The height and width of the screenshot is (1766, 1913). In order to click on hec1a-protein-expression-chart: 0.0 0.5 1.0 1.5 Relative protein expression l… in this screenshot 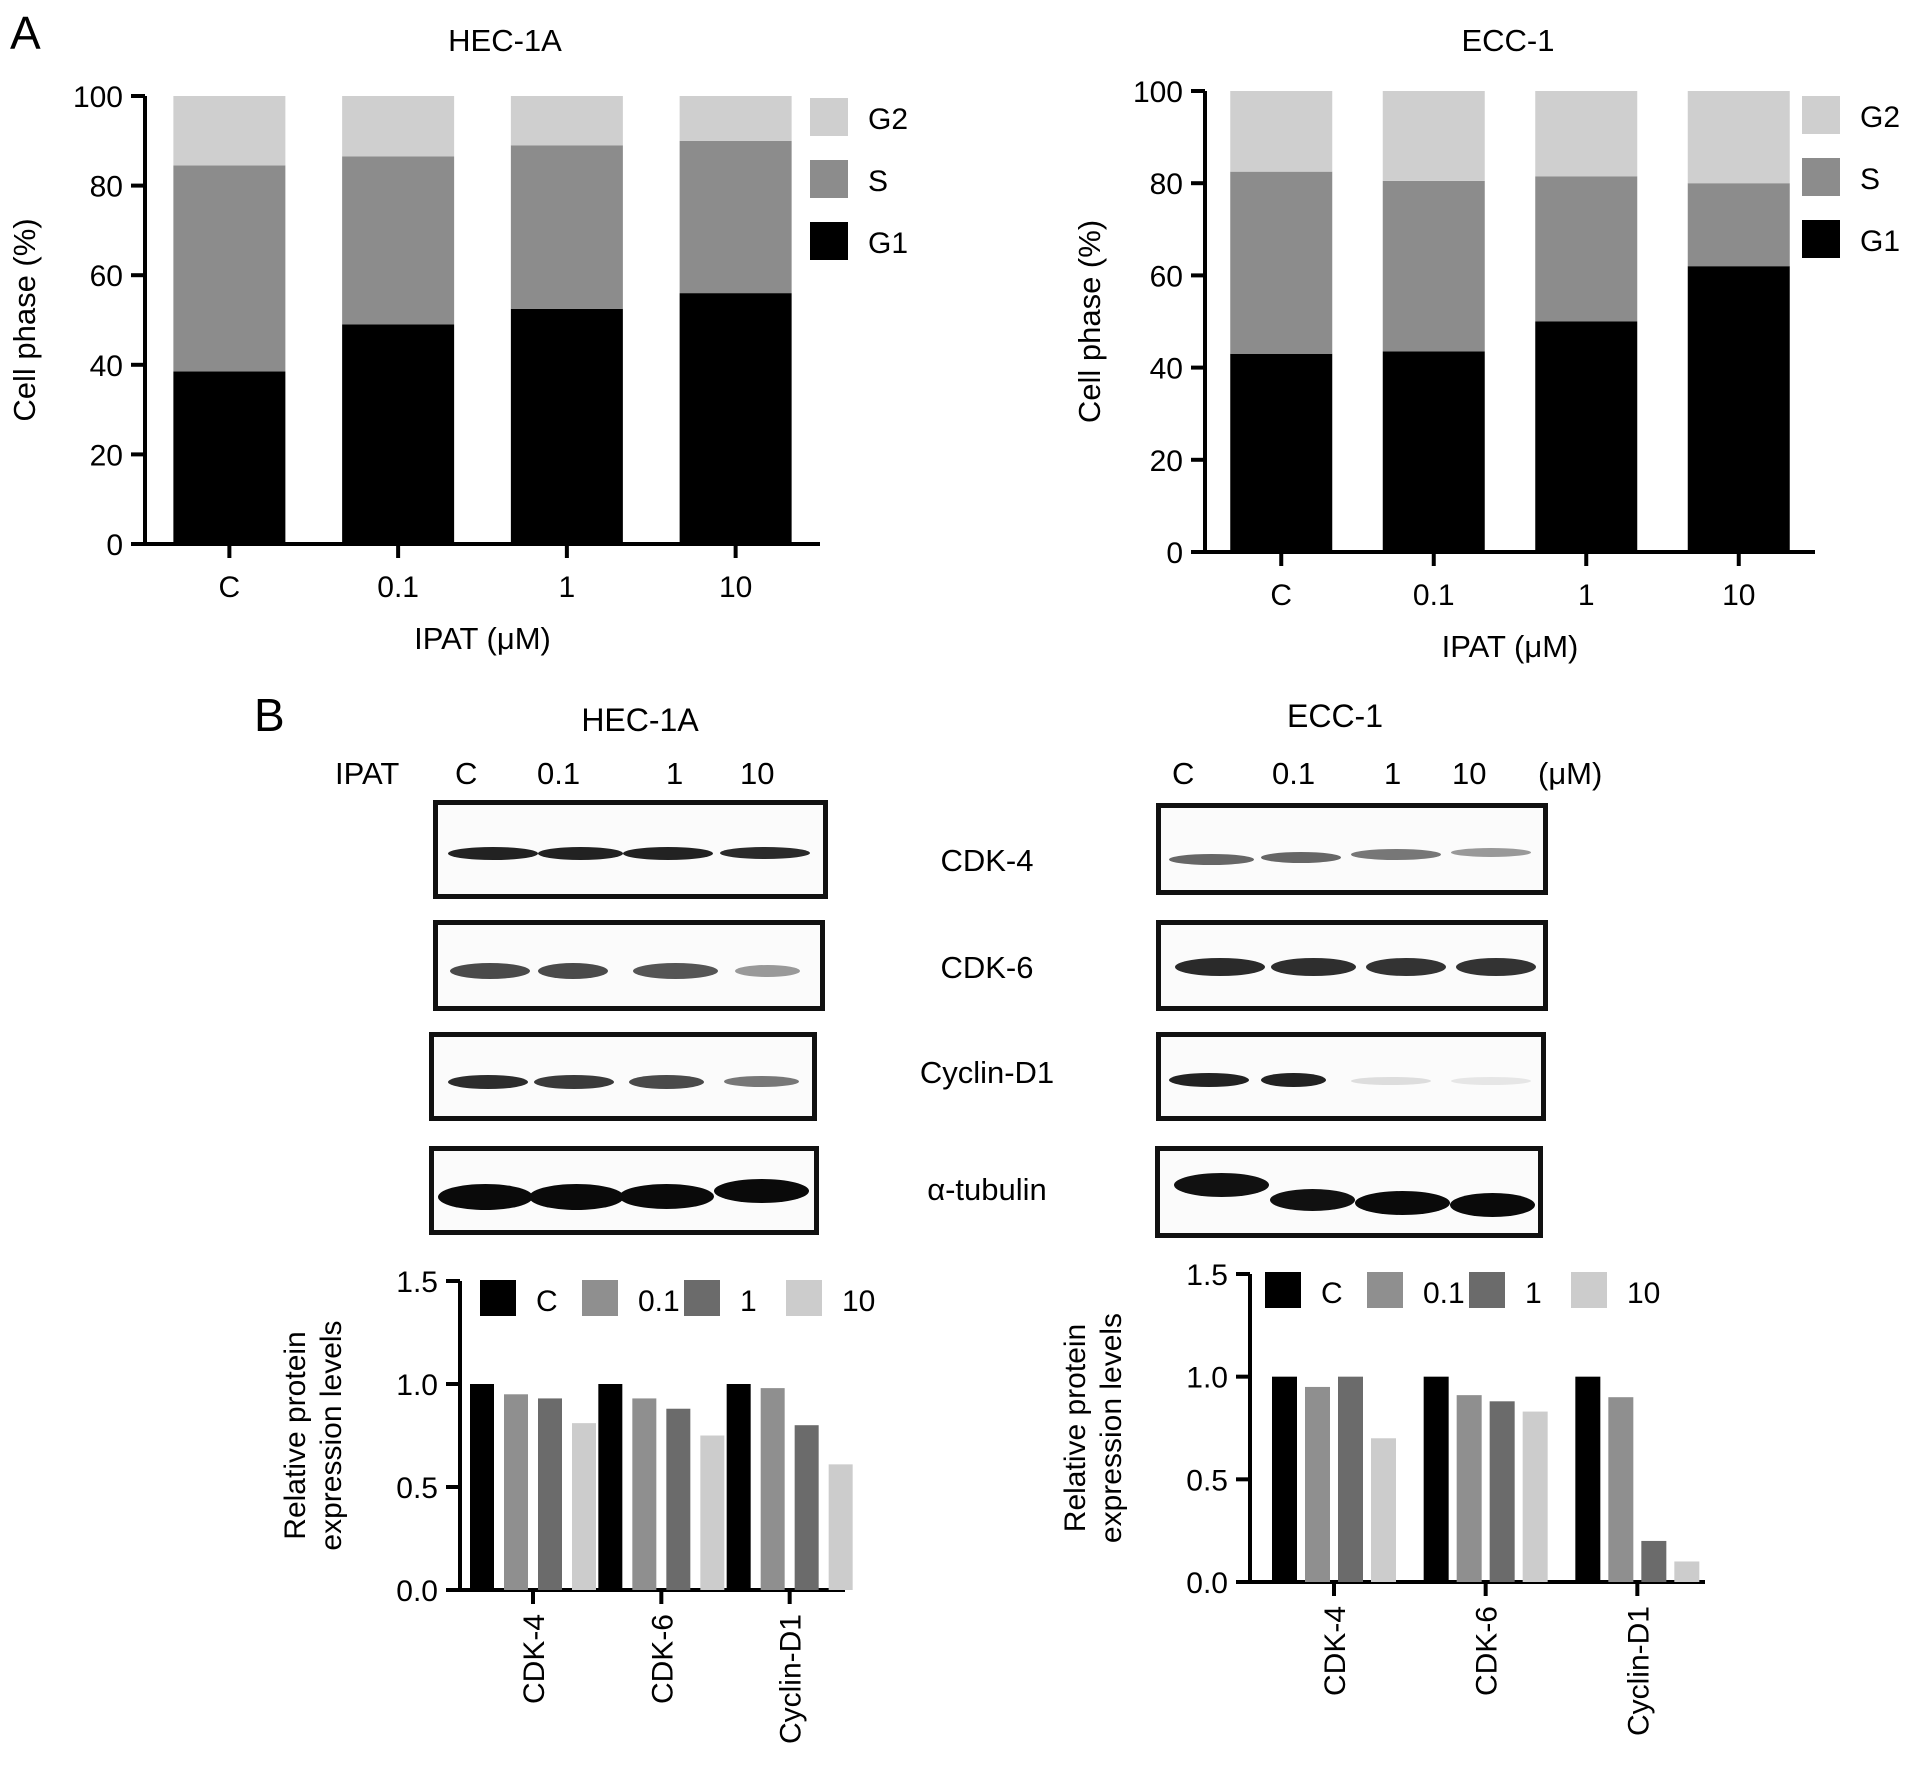, I will do `click(577, 1505)`.